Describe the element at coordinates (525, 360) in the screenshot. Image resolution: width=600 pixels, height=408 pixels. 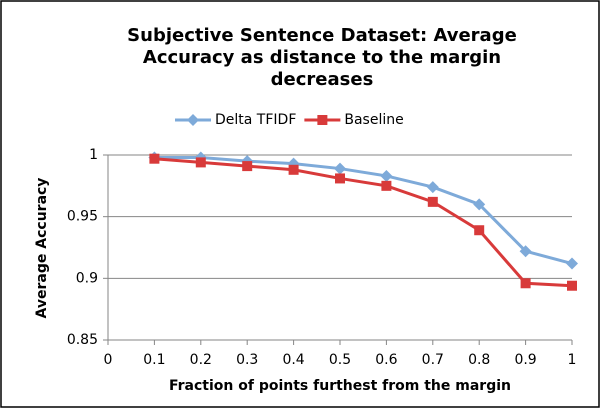
I see `x-tick-label: 0.9` at that location.